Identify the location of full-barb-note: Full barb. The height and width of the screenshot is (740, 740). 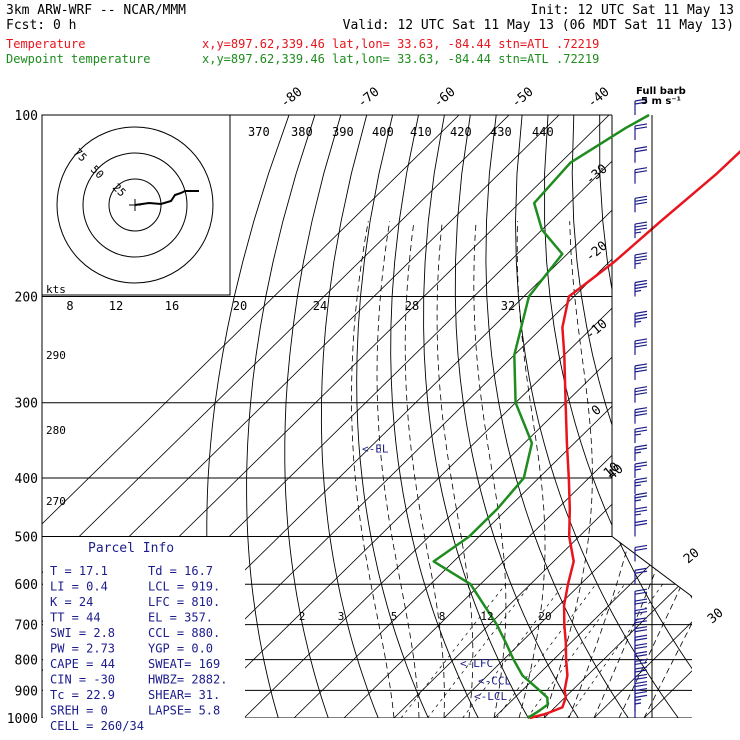
(661, 91).